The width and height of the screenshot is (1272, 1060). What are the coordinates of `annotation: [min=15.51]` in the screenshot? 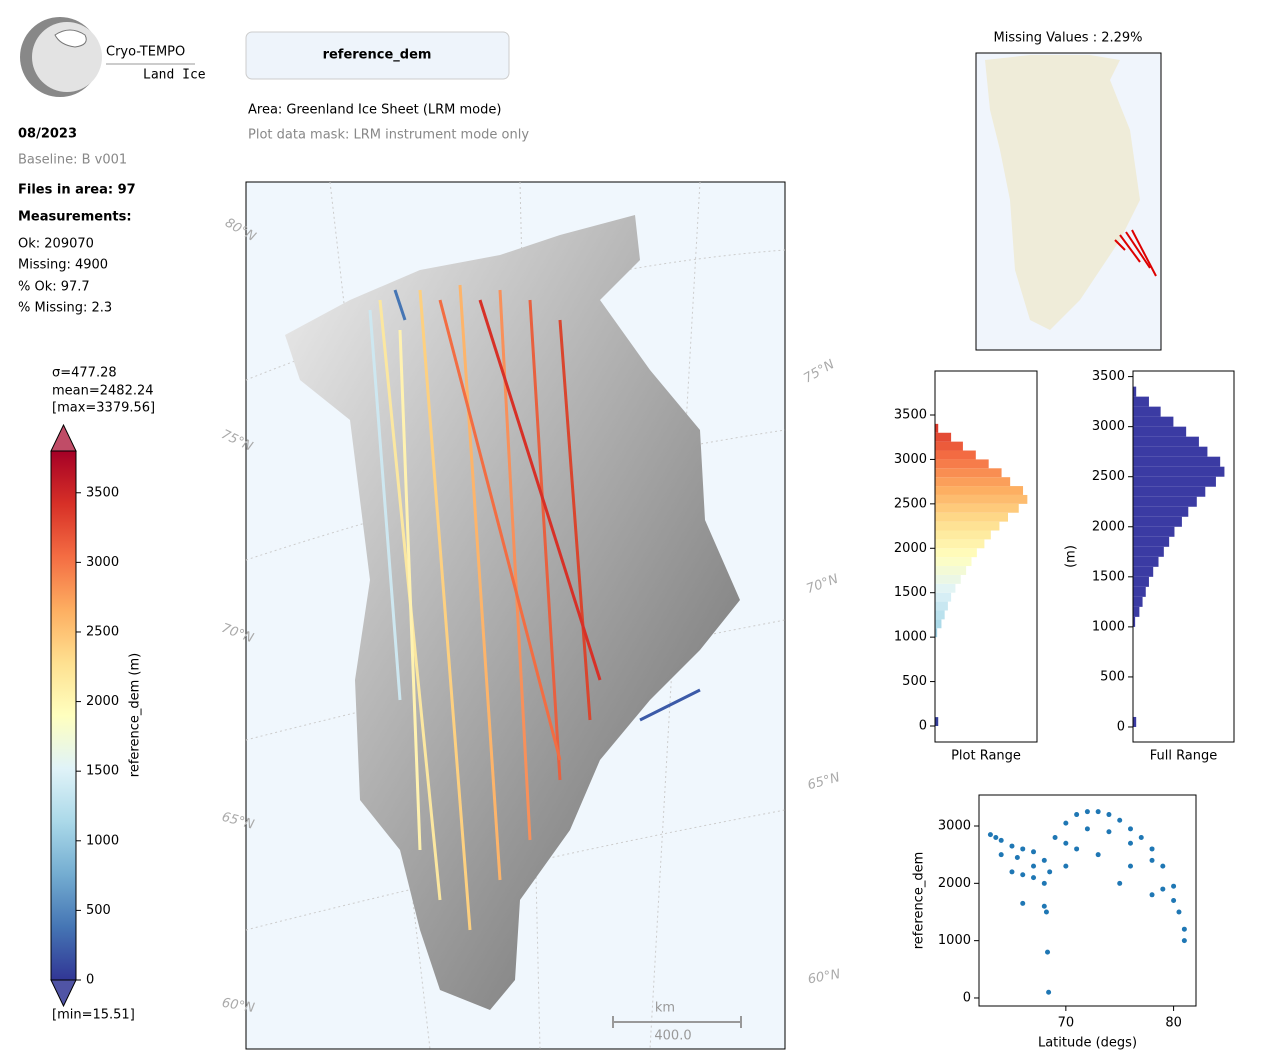 It's located at (93, 1015).